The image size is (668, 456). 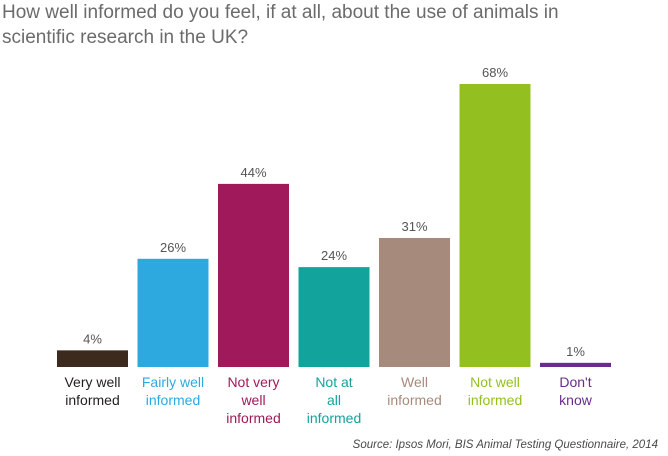 What do you see at coordinates (414, 400) in the screenshot?
I see `category-label-4-line-1: informed` at bounding box center [414, 400].